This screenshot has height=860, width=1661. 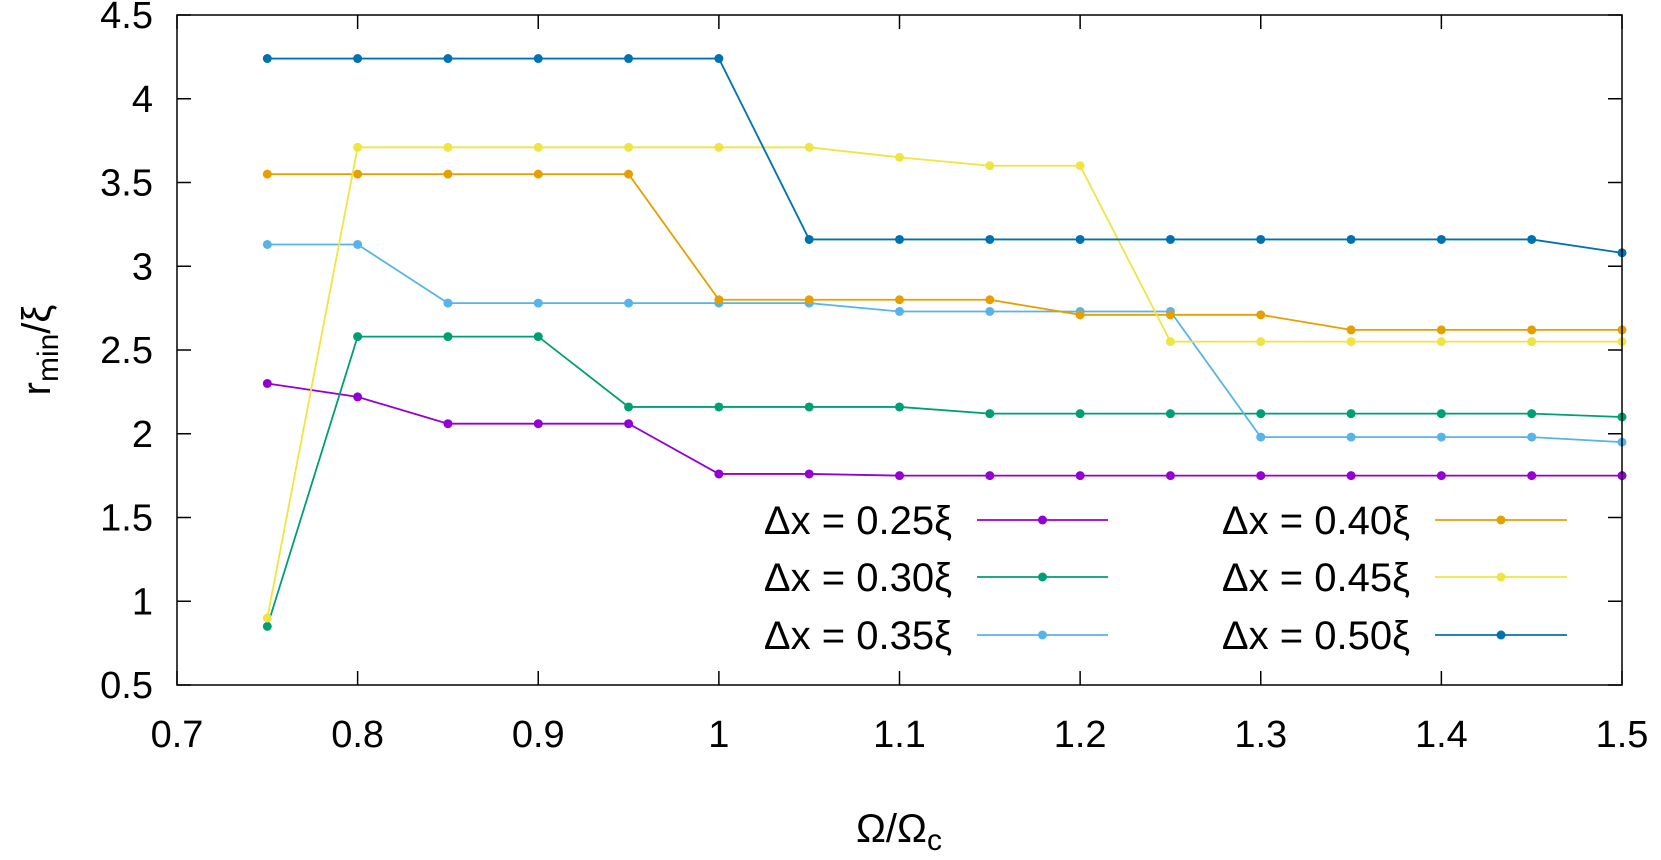 I want to click on y-tick-label: 3, so click(x=142, y=267).